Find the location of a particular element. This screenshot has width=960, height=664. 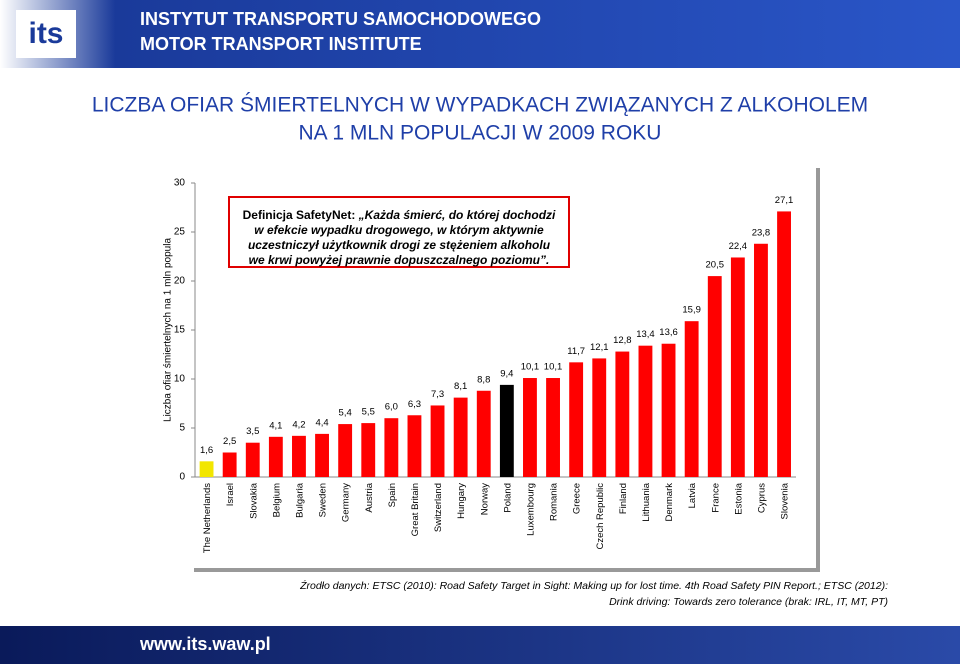

source-label: Źrodło danych: is located at coordinates (335, 586).